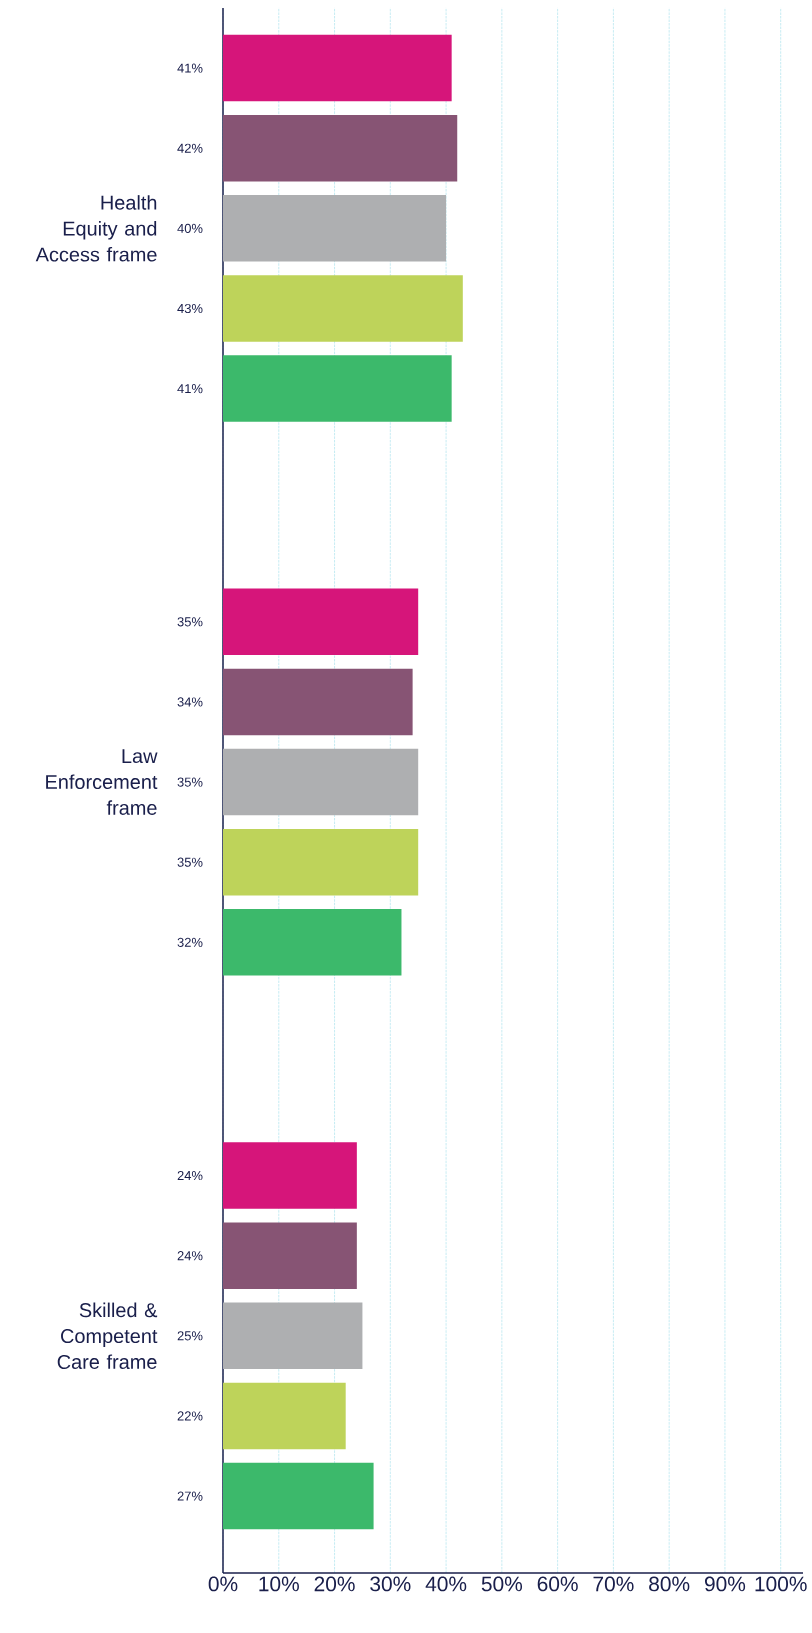  I want to click on y-tick-label: Law Enforcement frame, so click(102, 782).